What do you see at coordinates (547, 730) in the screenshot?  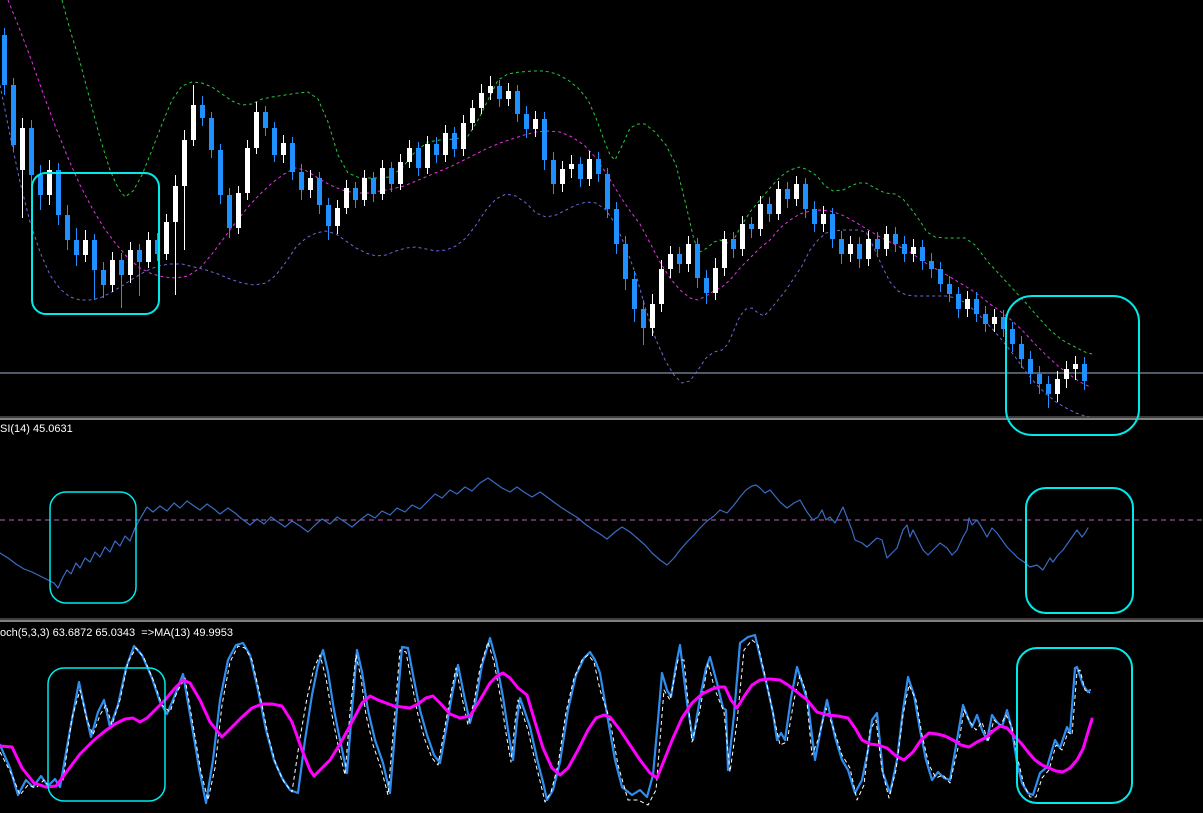 I see `stoch-ma-line` at bounding box center [547, 730].